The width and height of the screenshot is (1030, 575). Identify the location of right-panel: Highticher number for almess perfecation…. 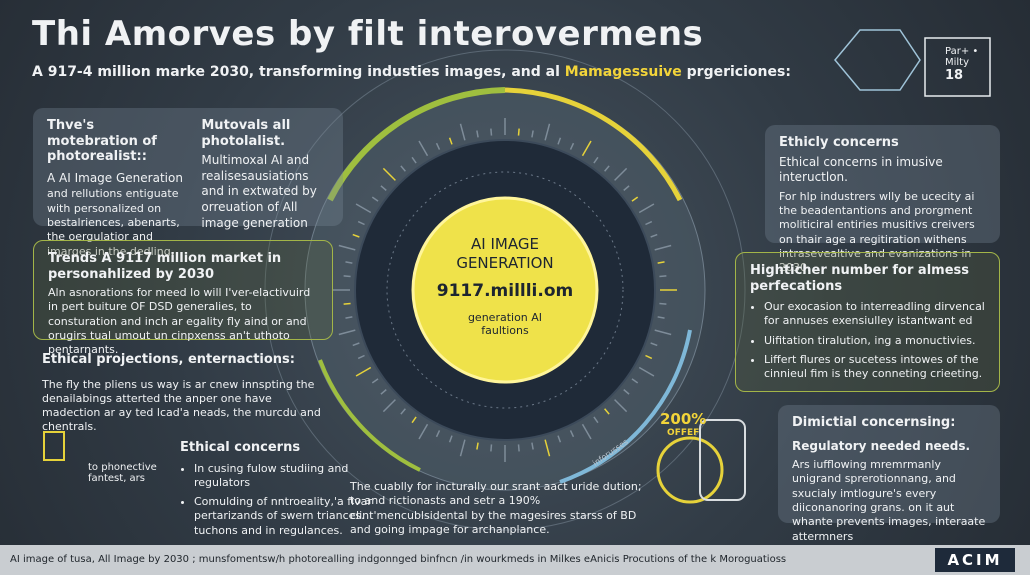
(867, 322).